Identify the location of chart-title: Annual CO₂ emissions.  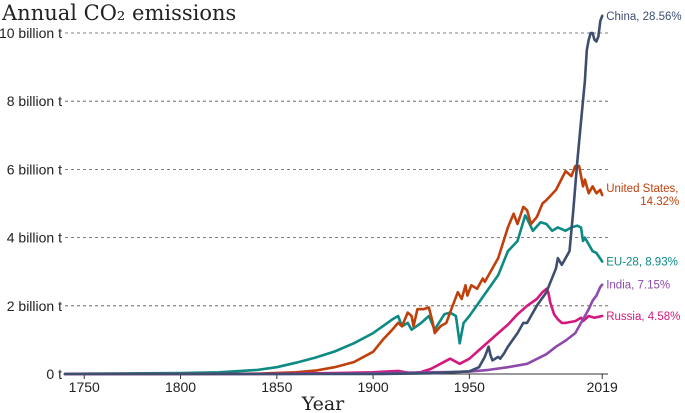
(118, 13).